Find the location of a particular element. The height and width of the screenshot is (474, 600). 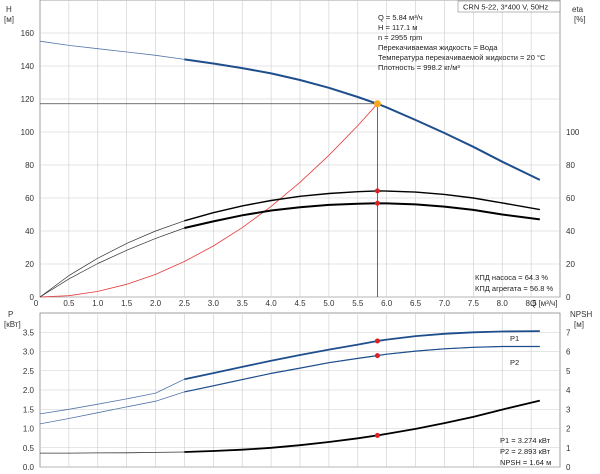

info-p2: P2 = 2.893 кВт is located at coordinates (525, 451).